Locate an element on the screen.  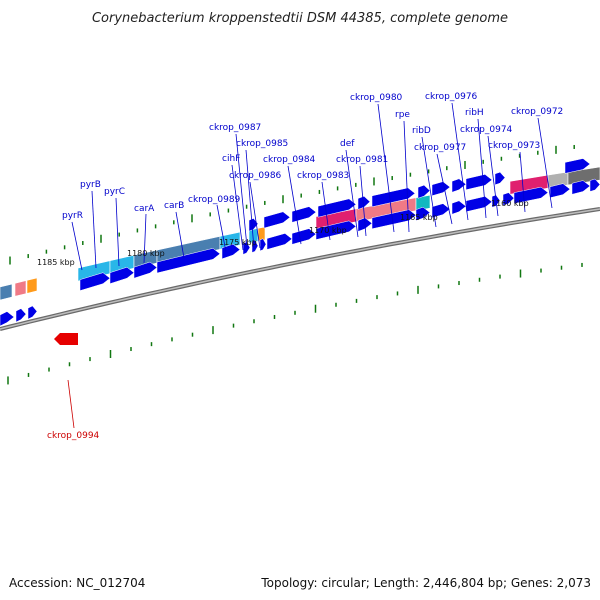
gene-label-pyrR: pyrR is located at coordinates (72, 216).